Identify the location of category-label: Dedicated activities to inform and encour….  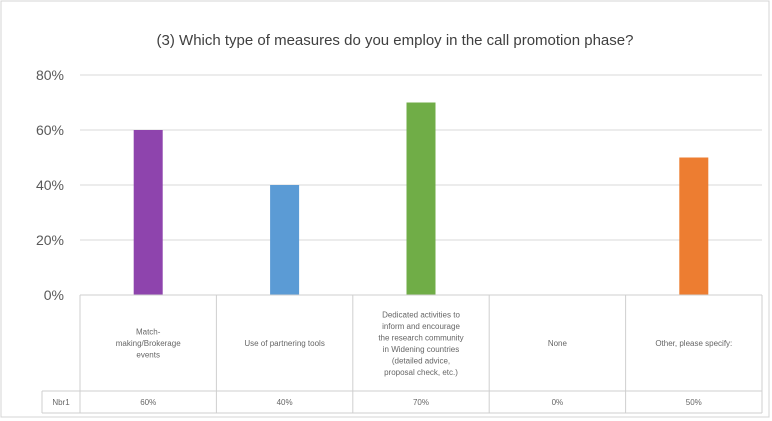
(420, 343).